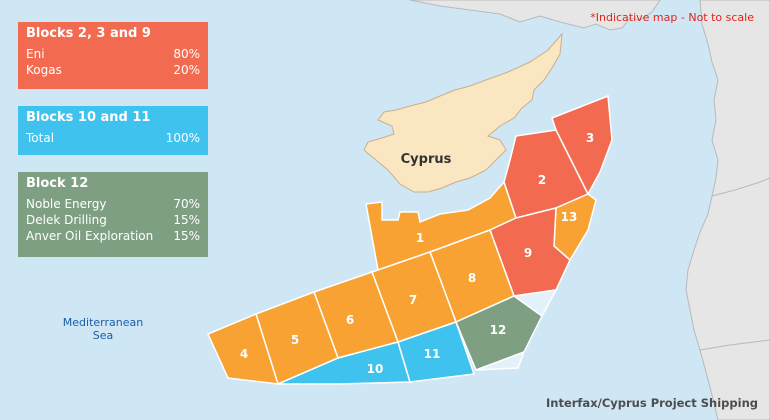  I want to click on company-name: Total, so click(40, 138).